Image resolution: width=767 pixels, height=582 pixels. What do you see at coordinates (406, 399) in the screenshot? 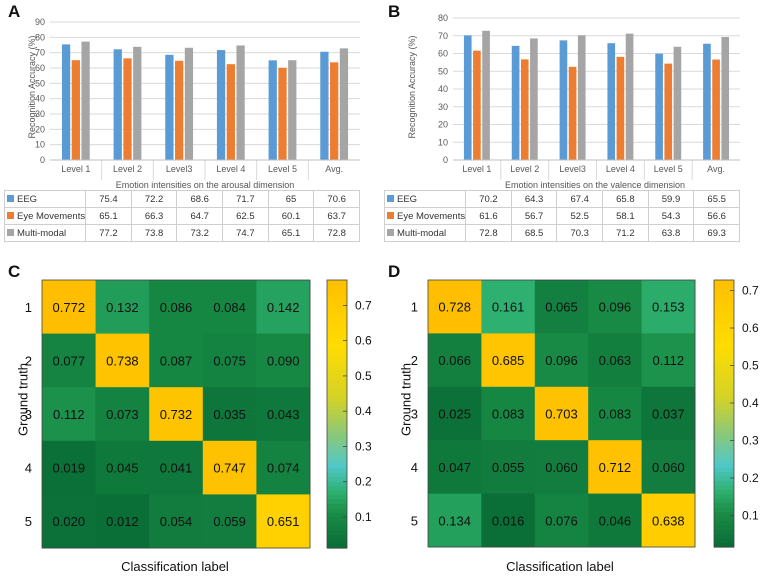
I see `y-axis-title-d: Ground truth` at bounding box center [406, 399].